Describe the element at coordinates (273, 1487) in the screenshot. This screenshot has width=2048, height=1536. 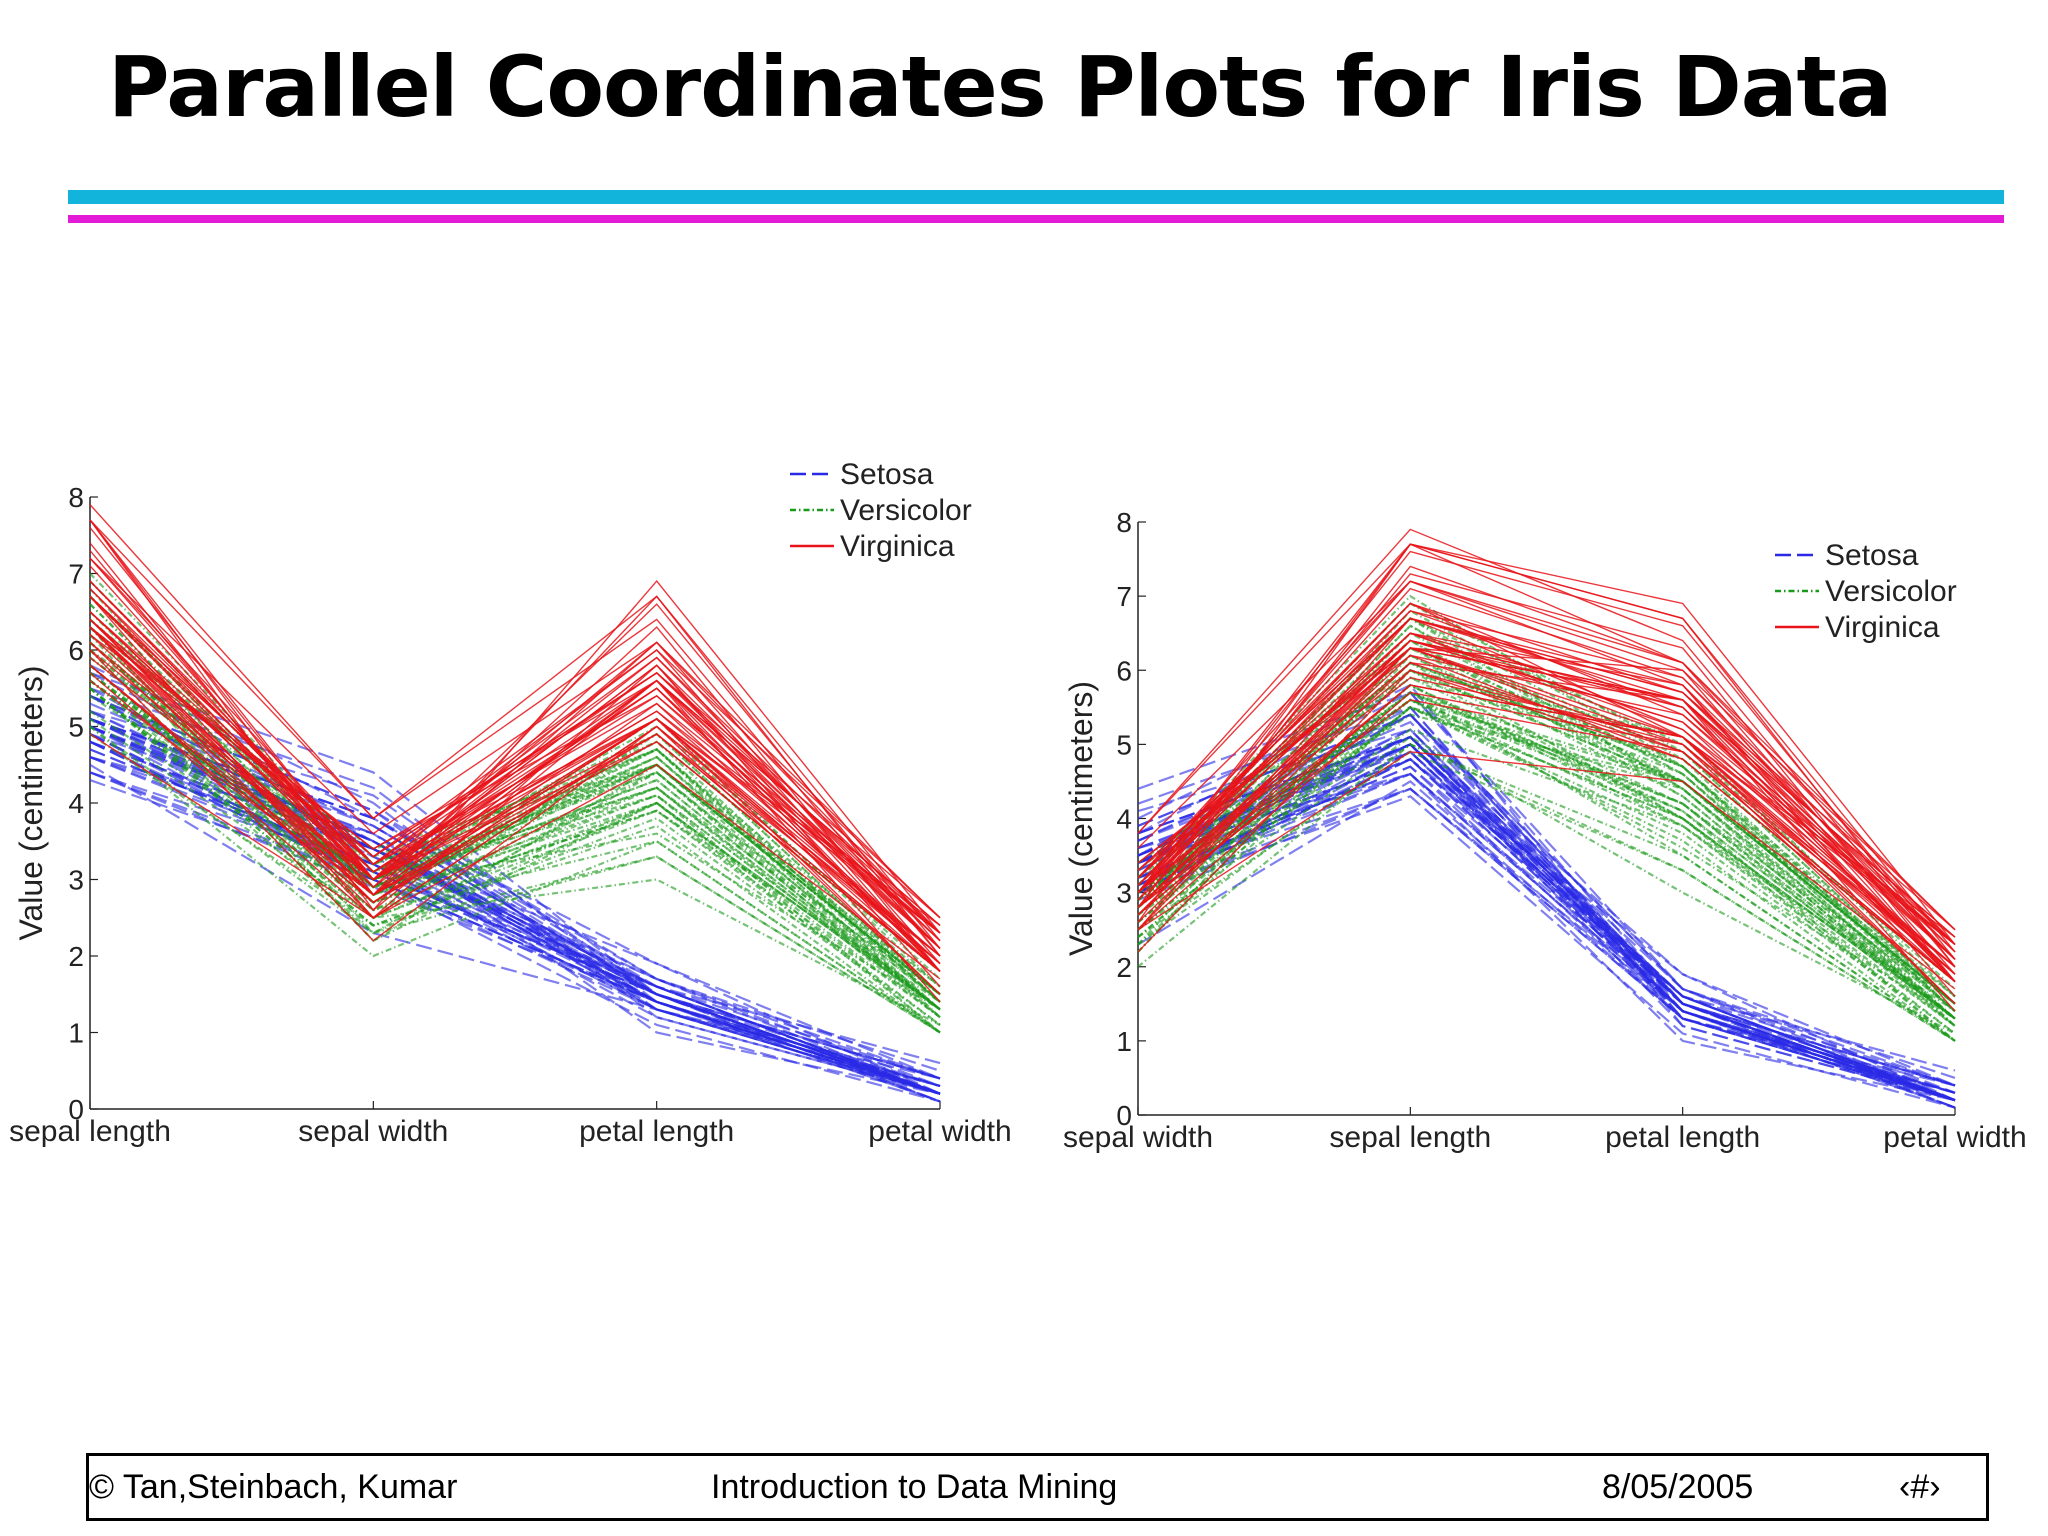
I see `footer-copyright: © Tan,Steinbach, Kumar` at that location.